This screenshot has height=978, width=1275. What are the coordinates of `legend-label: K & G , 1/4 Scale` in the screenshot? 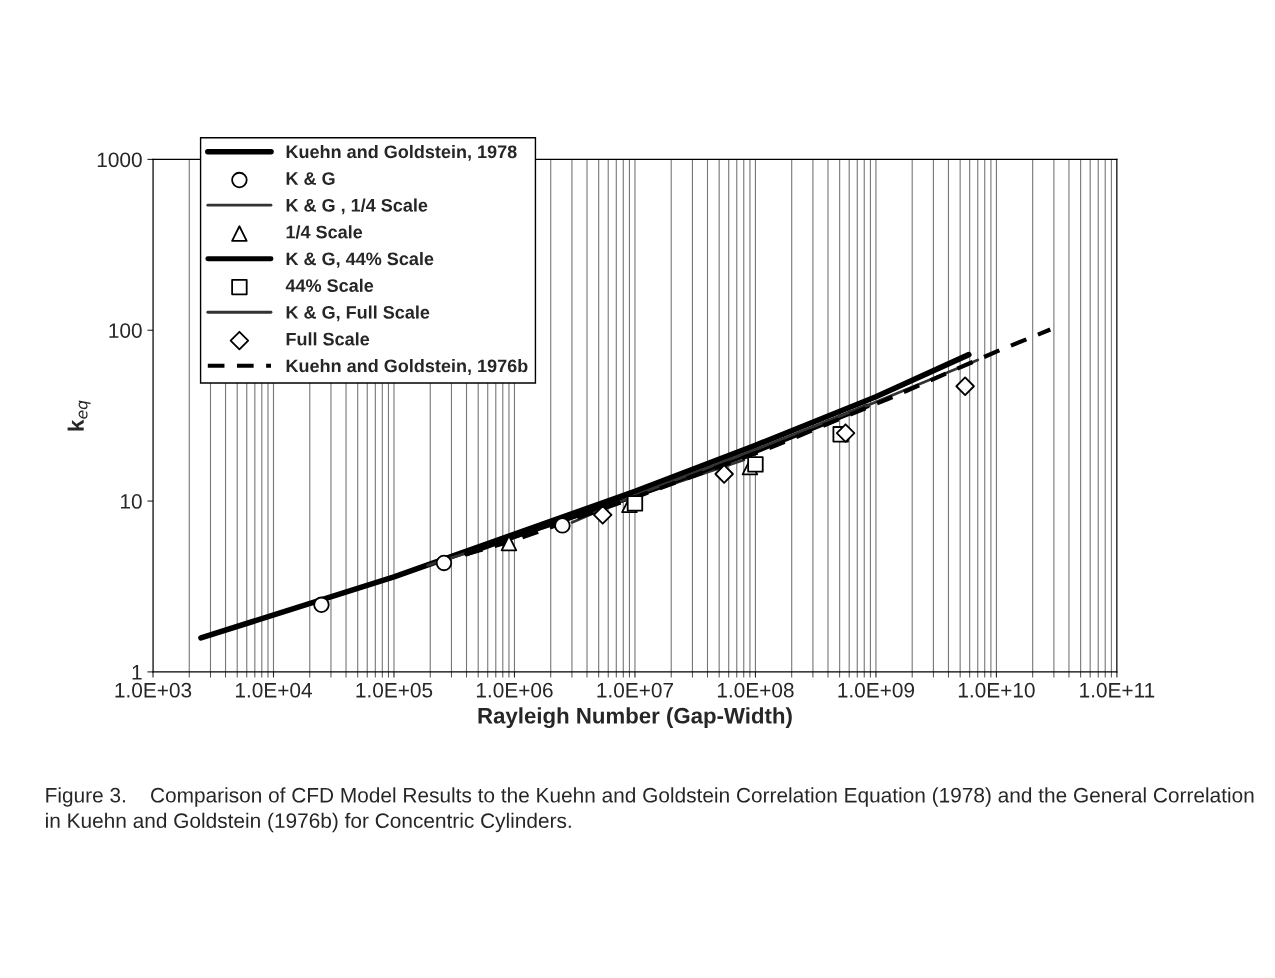 It's located at (357, 206).